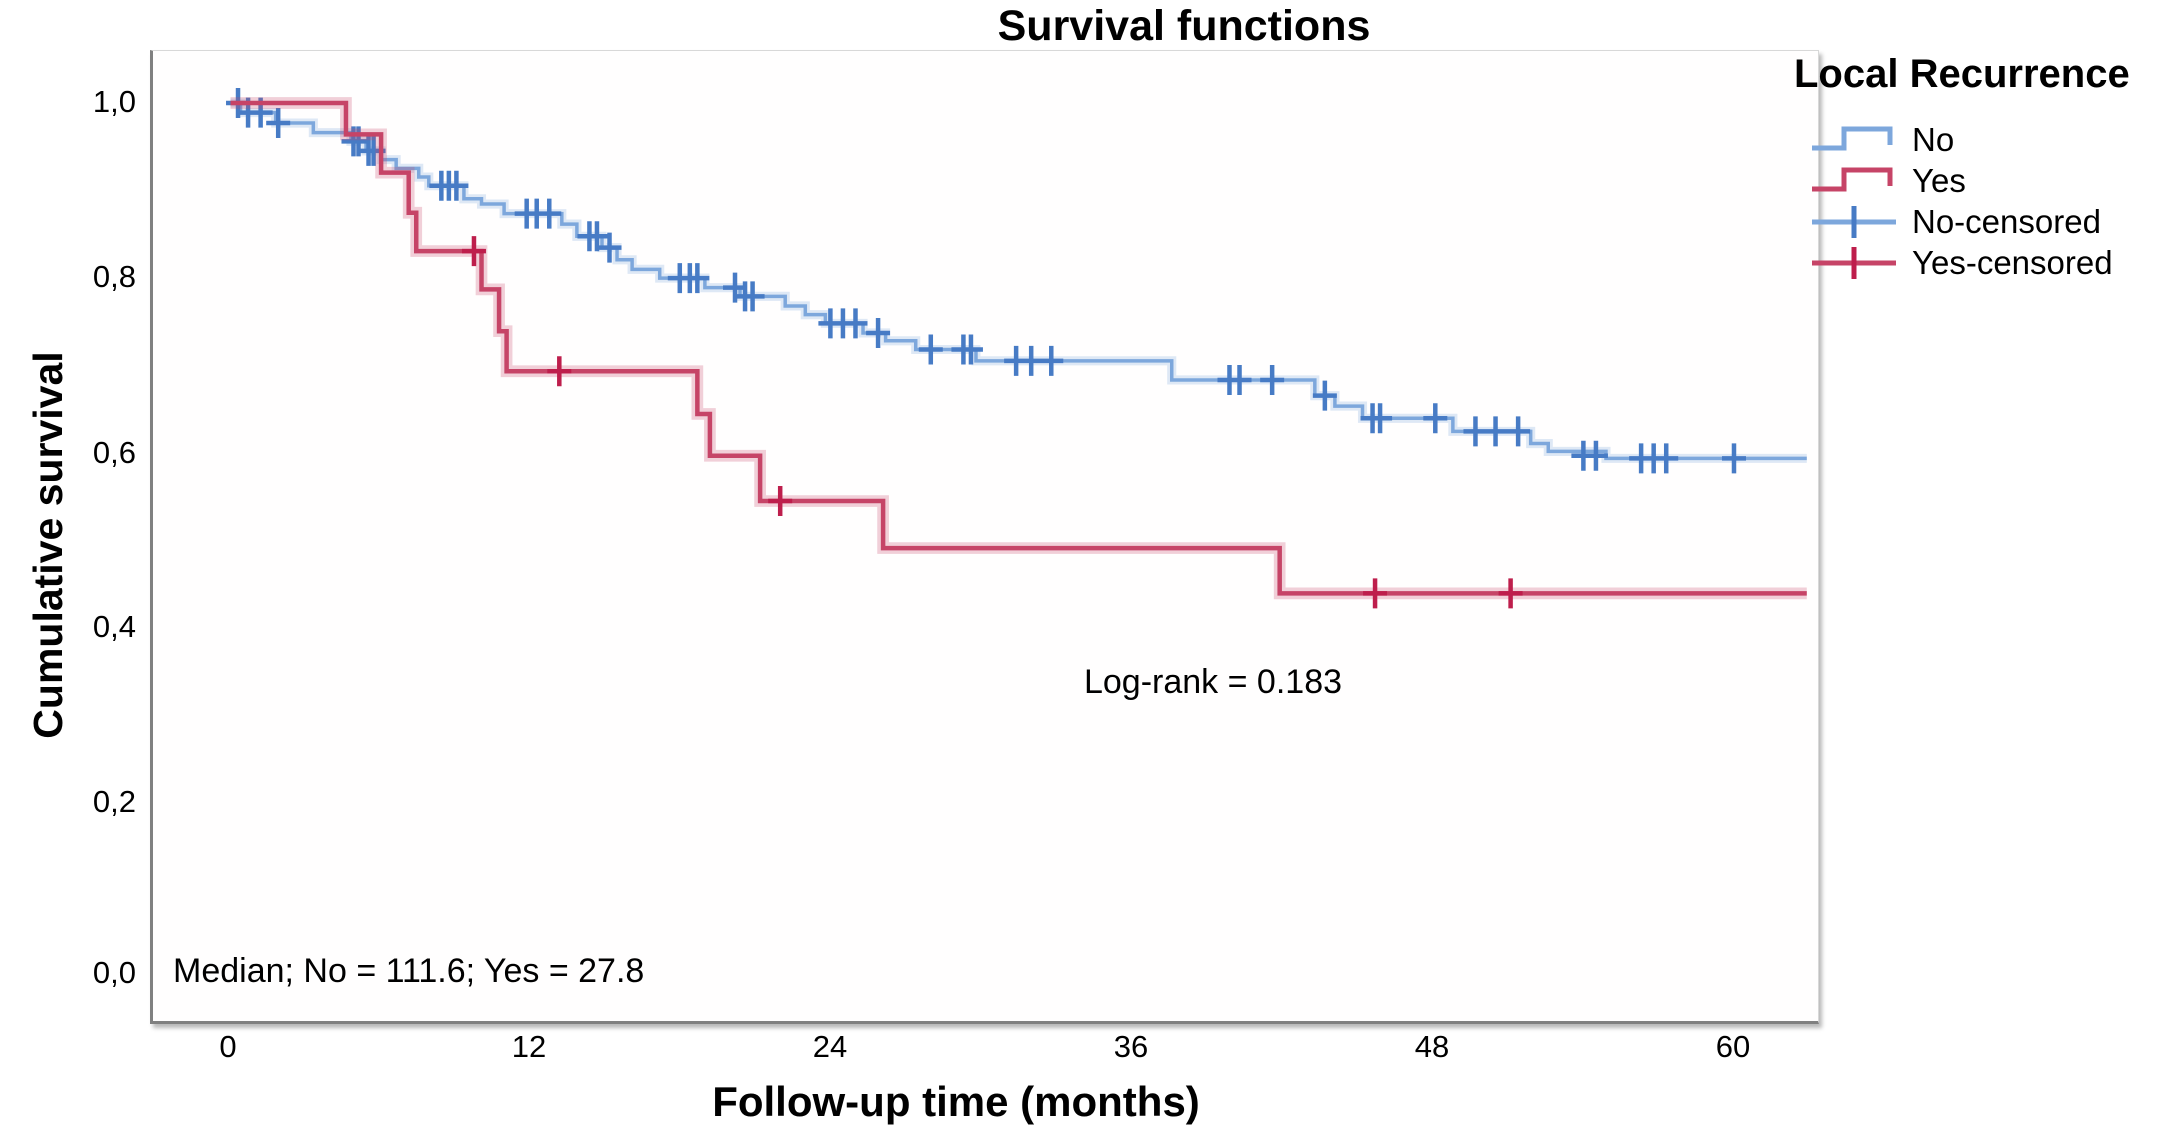 The image size is (2175, 1147). I want to click on x-tick-label: 12, so click(529, 1046).